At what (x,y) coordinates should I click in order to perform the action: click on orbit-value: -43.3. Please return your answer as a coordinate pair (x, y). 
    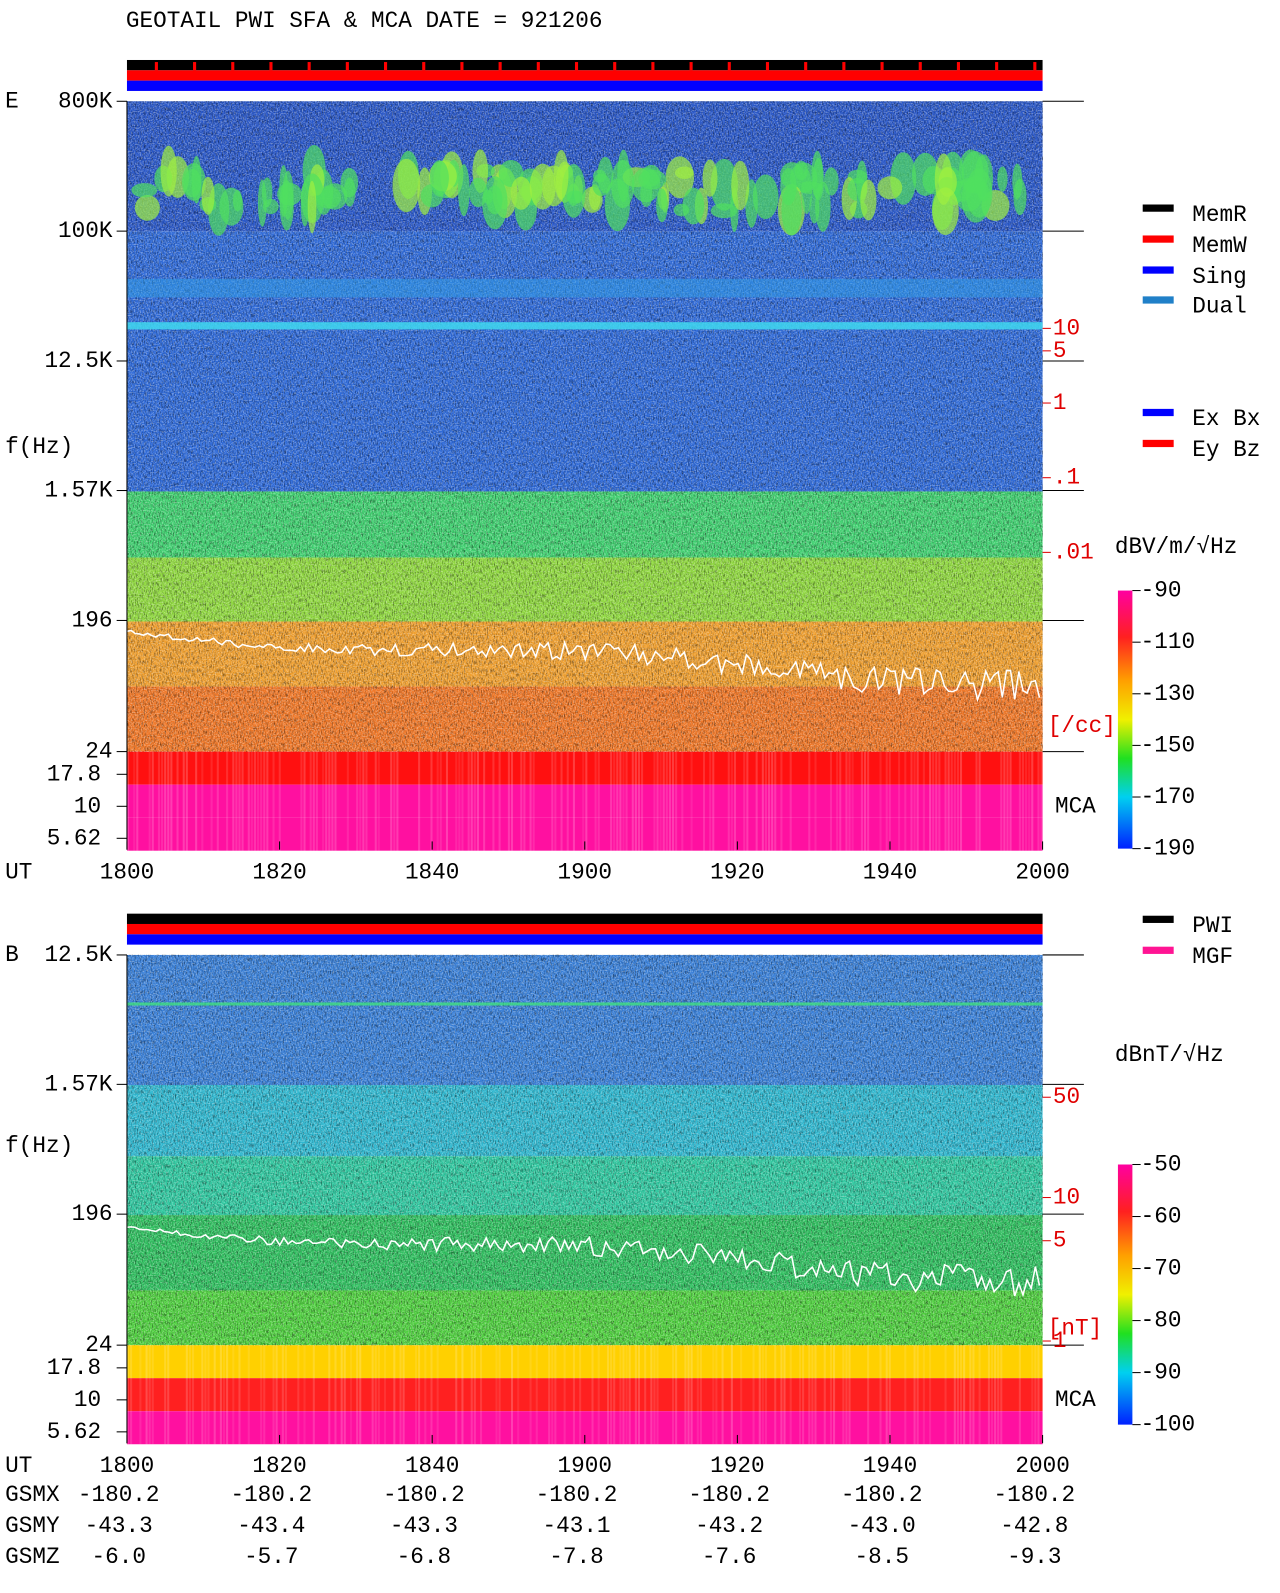
    Looking at the image, I should click on (424, 1526).